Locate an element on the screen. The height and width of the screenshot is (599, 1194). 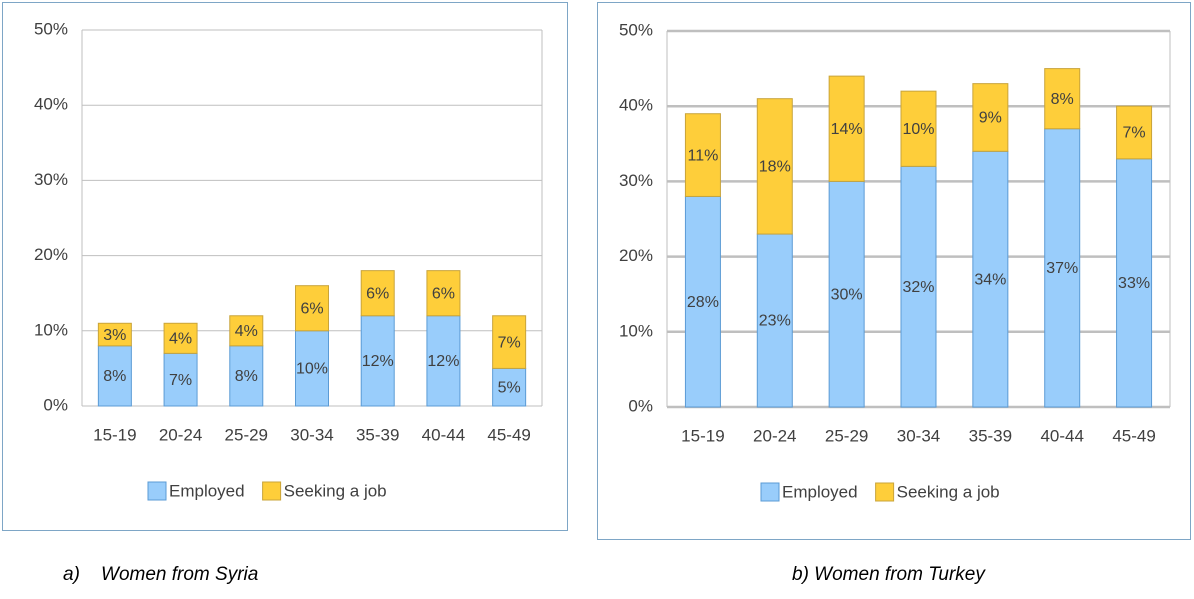
data-label: 9% is located at coordinates (990, 118).